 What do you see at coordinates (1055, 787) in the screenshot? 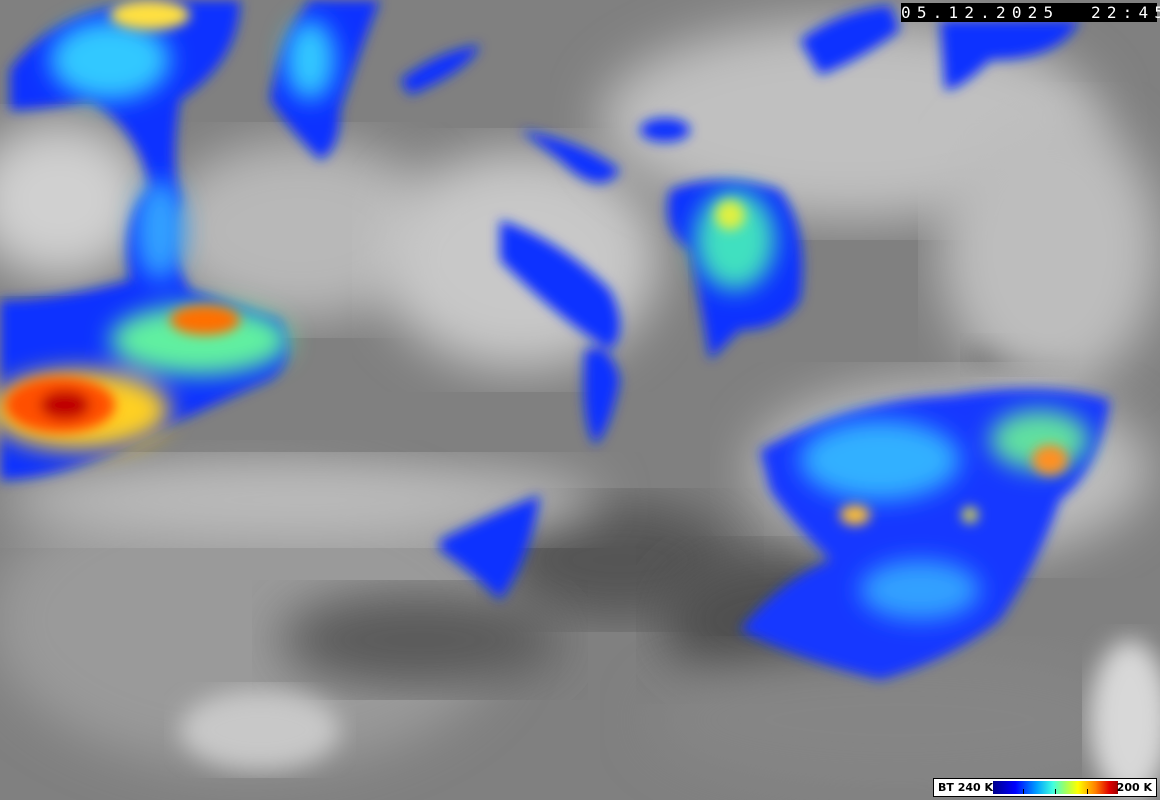
I see `colorbar` at bounding box center [1055, 787].